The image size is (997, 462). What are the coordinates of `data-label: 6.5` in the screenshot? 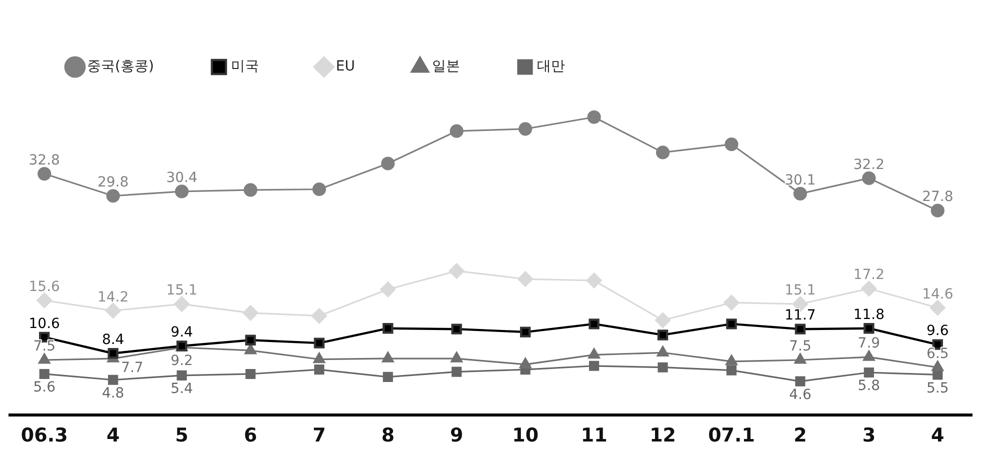 It's located at (937, 354).